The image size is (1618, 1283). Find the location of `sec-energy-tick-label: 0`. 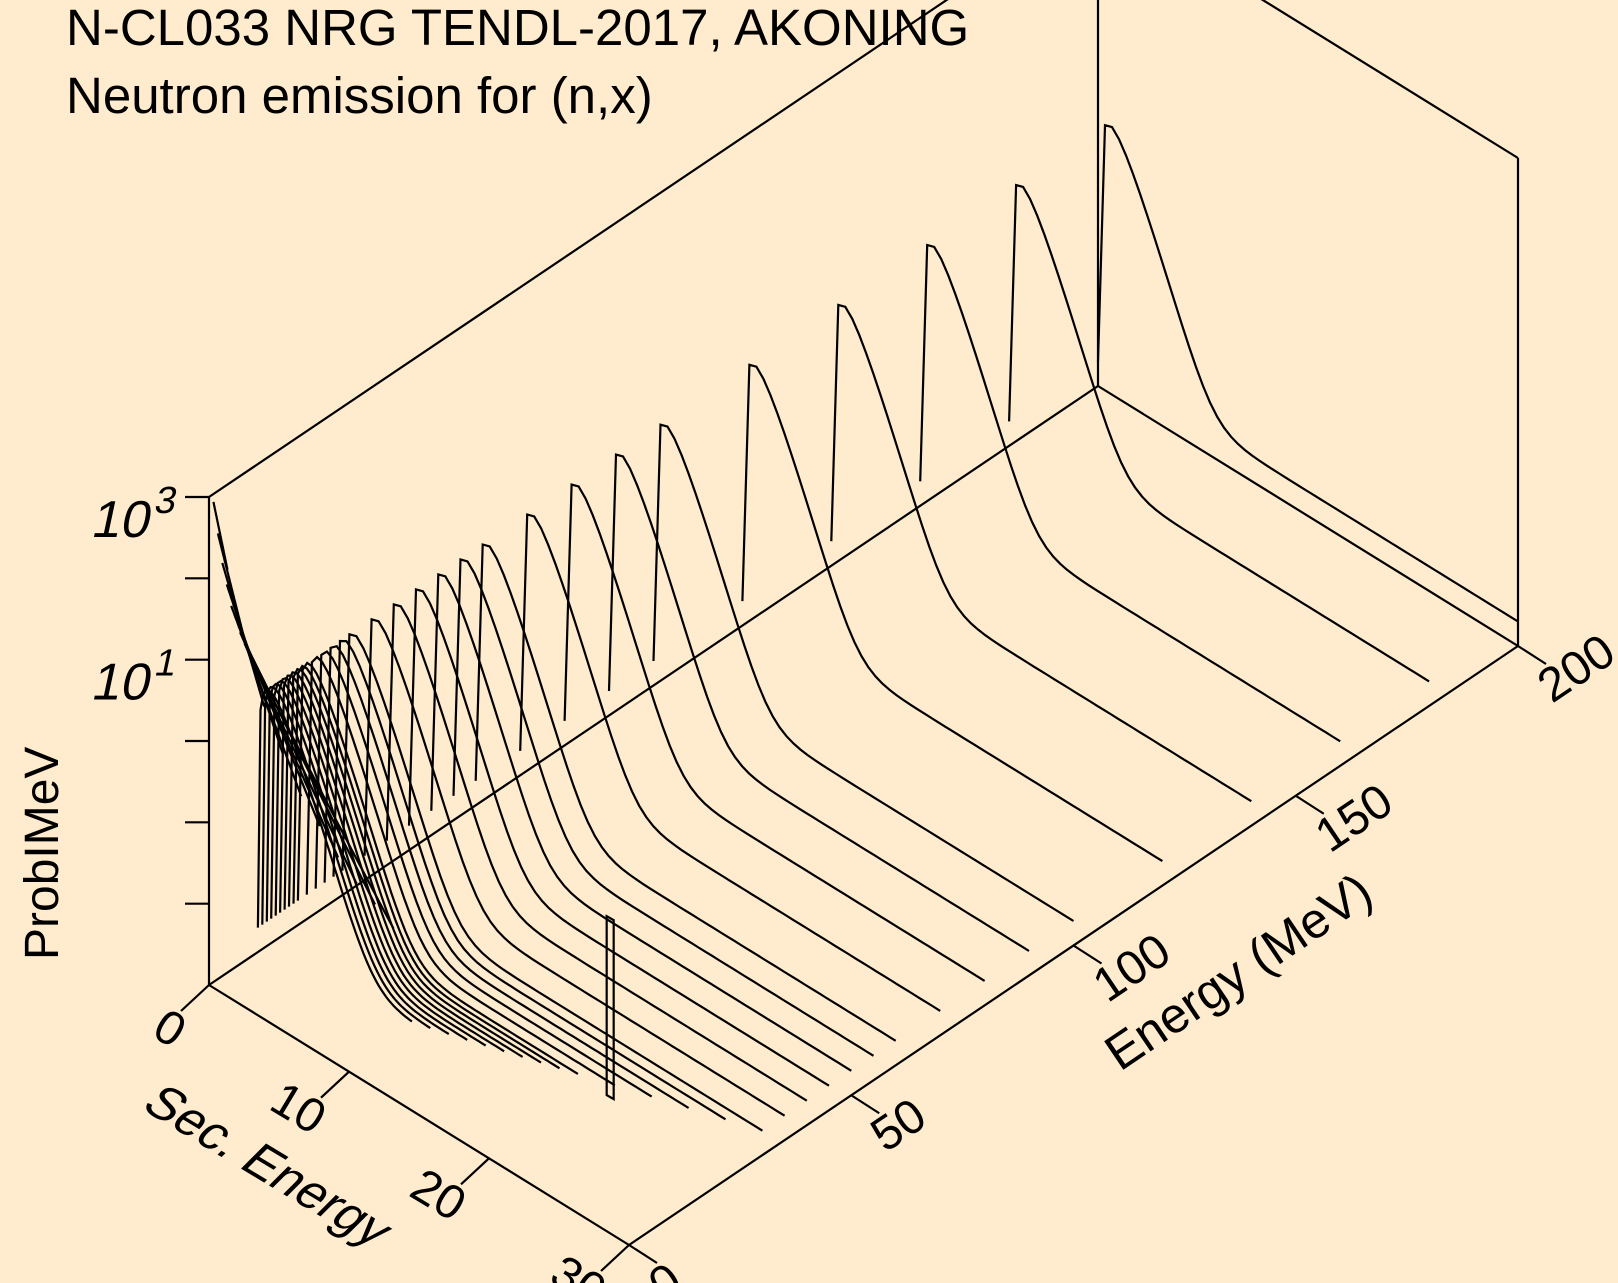

sec-energy-tick-label: 0 is located at coordinates (169, 1028).